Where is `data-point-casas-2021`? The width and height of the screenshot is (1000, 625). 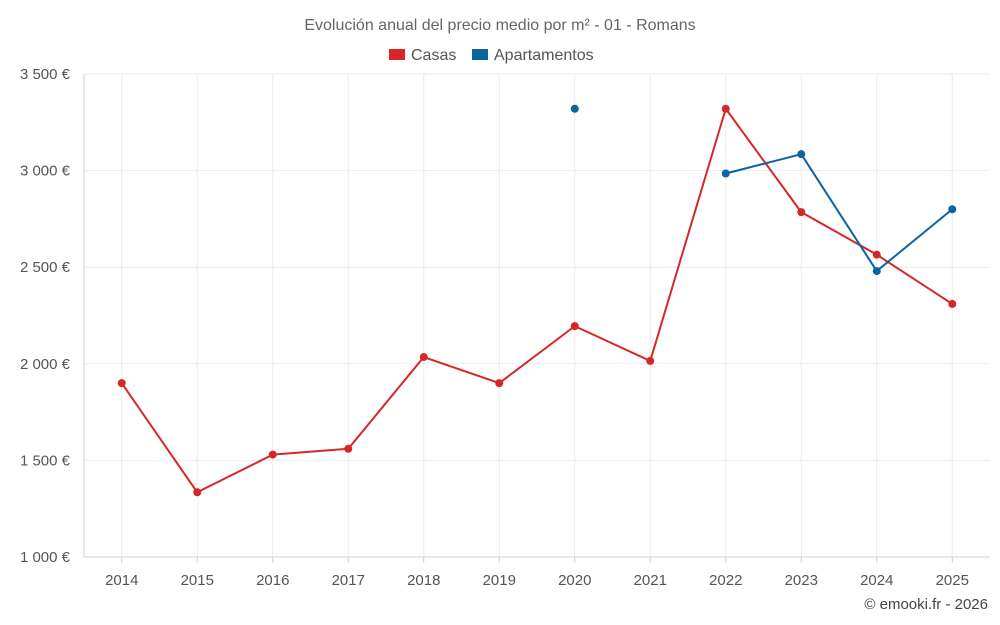
data-point-casas-2021 is located at coordinates (650, 360).